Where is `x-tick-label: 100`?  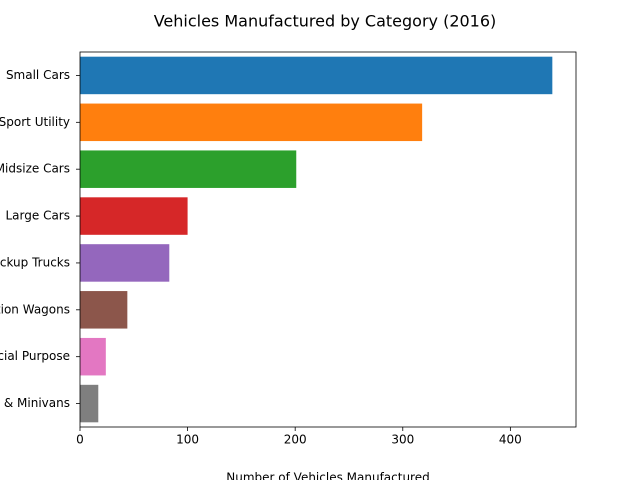 x-tick-label: 100 is located at coordinates (187, 440).